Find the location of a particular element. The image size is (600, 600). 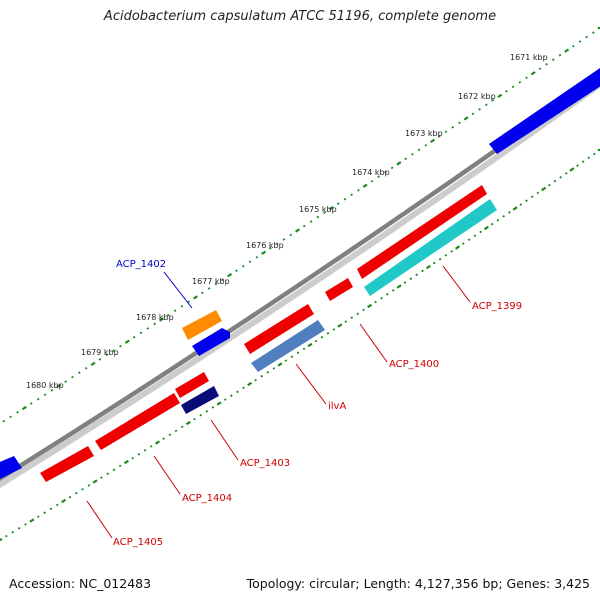

gene-blue-top is located at coordinates (544, 111).